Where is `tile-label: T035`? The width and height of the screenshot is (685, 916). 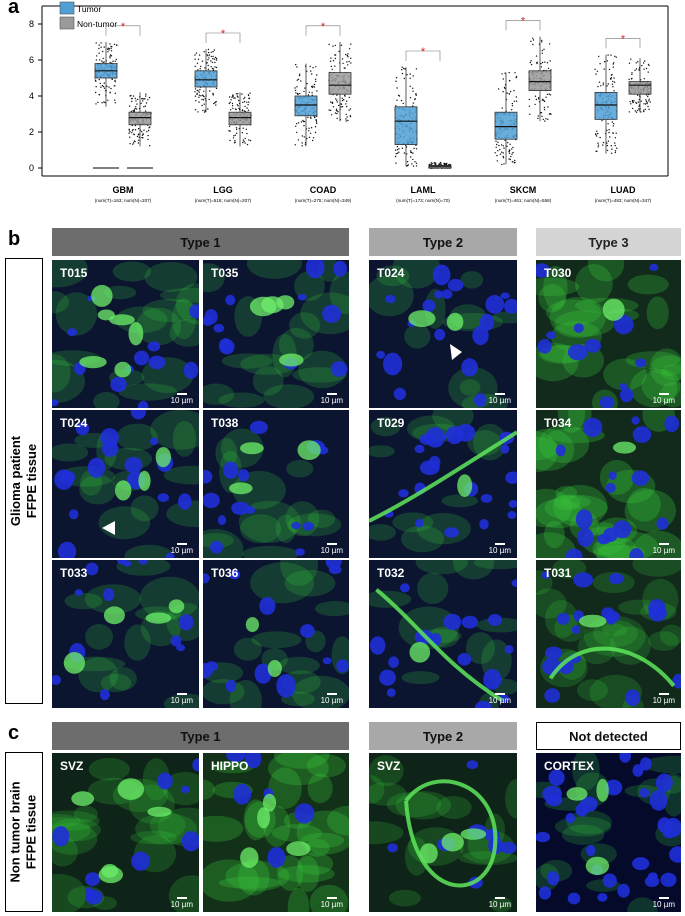 tile-label: T035 is located at coordinates (225, 273).